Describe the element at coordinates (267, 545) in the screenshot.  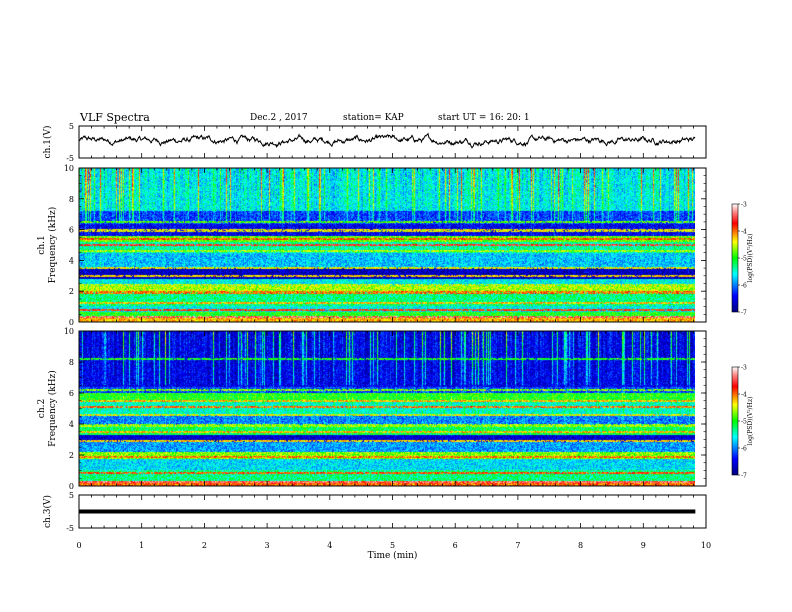
I see `x-tick-label: 3` at that location.